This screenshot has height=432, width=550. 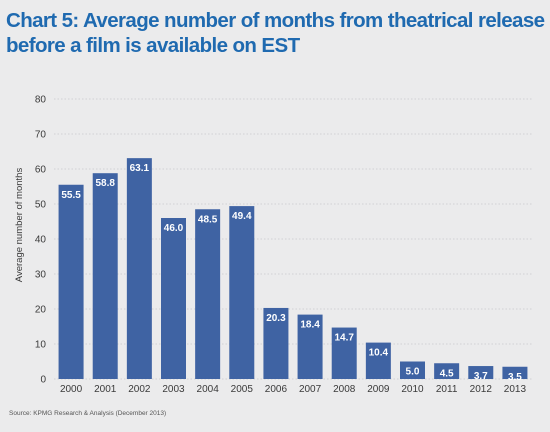 I want to click on x-tick-label: 2009, so click(x=378, y=389).